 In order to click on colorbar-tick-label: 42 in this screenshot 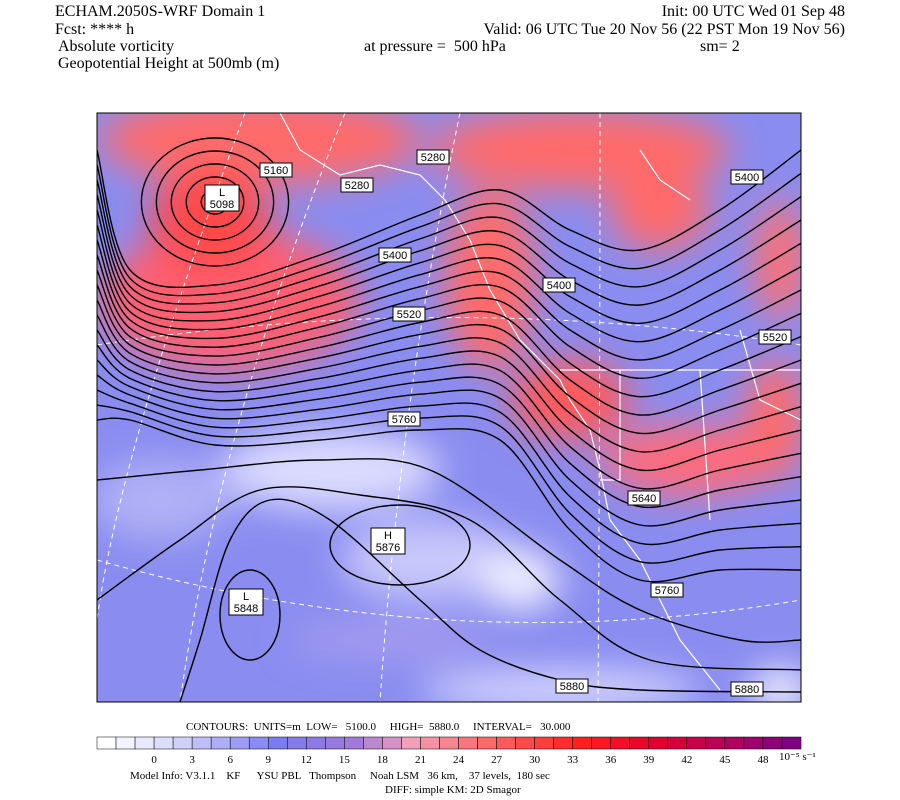, I will do `click(686, 760)`.